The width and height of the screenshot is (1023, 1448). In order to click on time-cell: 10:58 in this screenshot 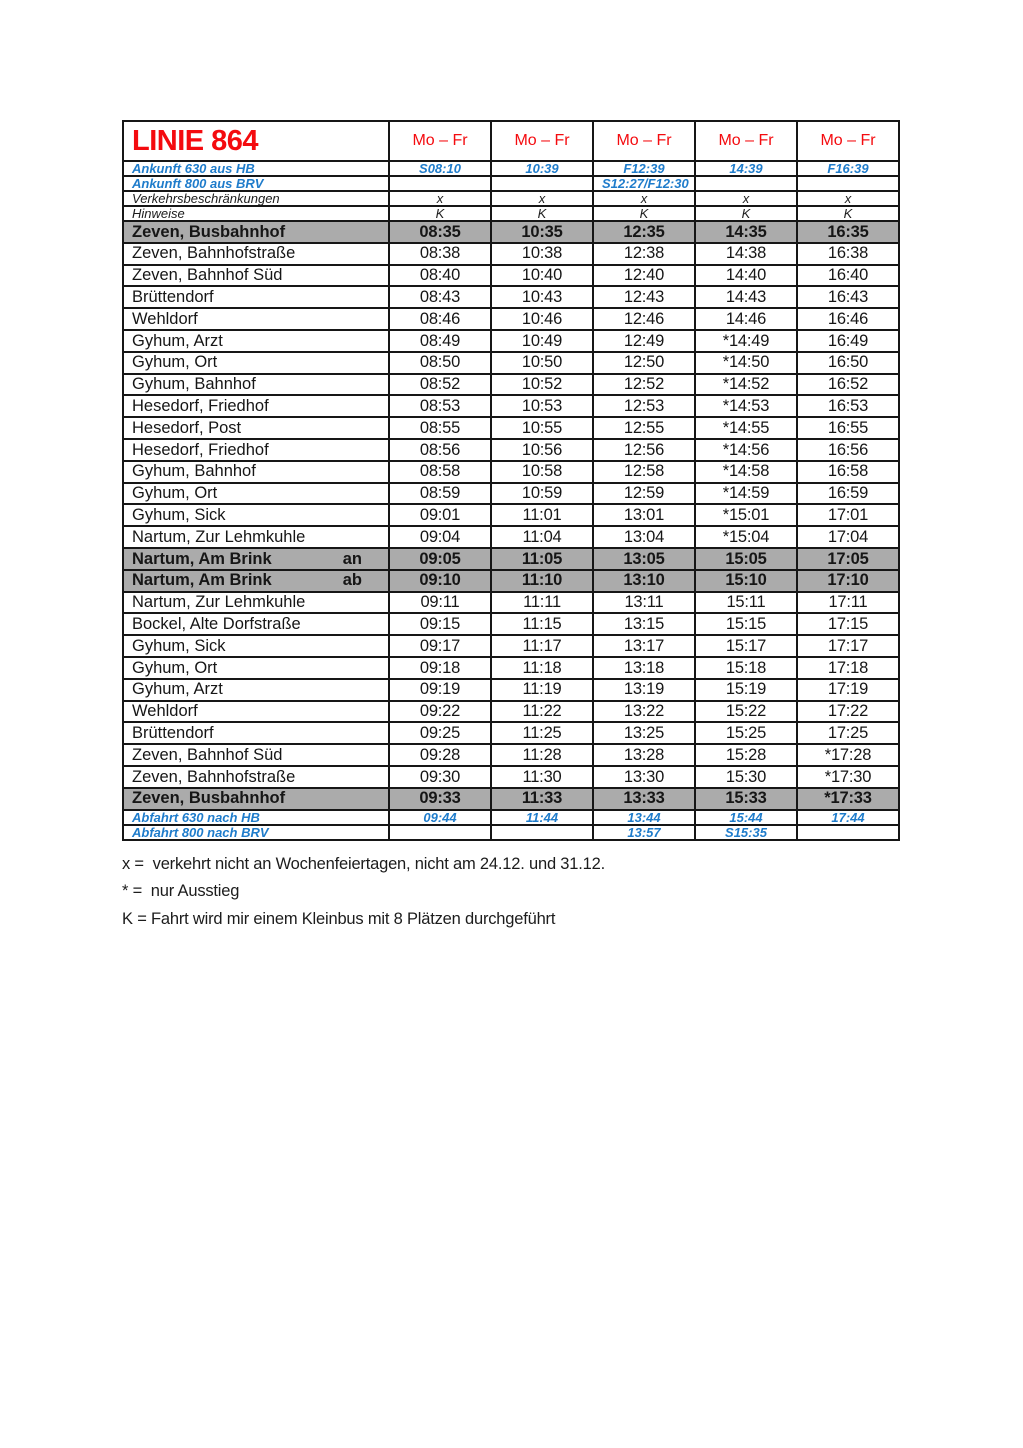, I will do `click(542, 471)`.